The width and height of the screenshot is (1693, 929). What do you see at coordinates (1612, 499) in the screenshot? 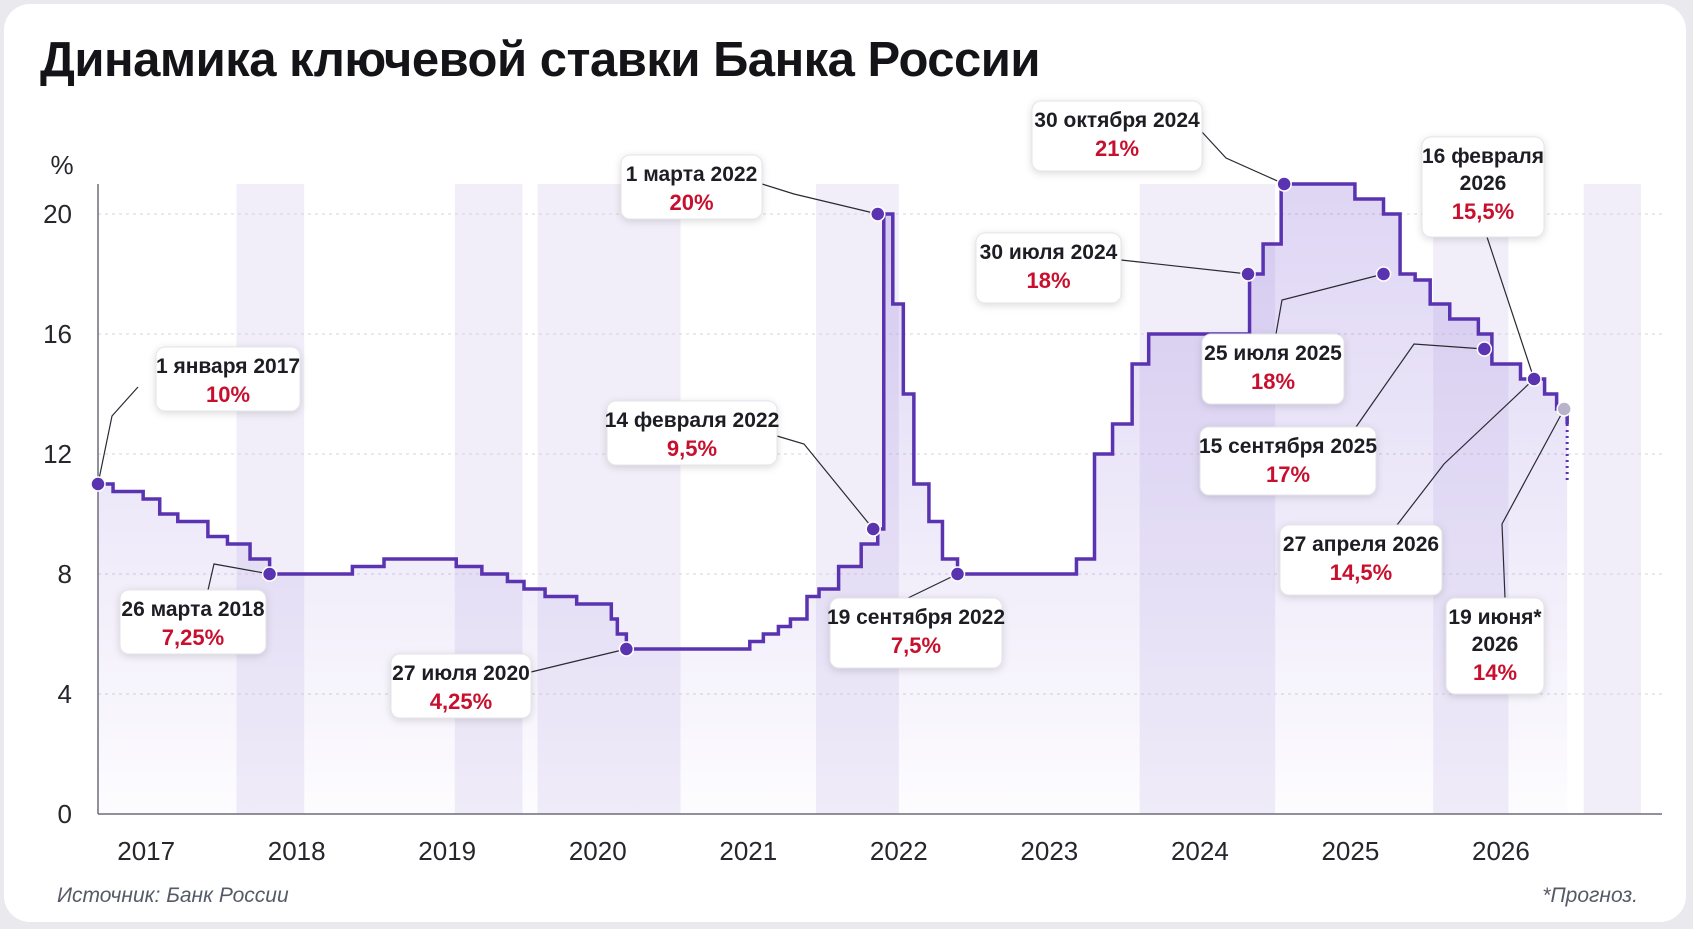
I see `year-band` at bounding box center [1612, 499].